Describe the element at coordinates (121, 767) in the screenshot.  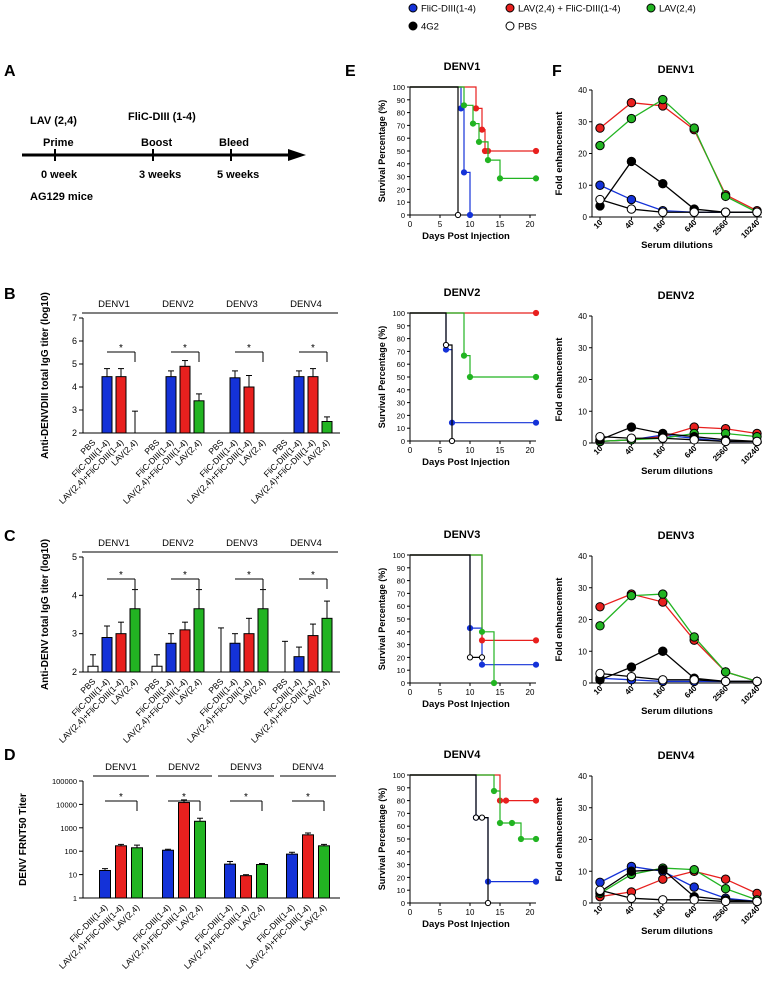
I see `group-label: DENV1` at that location.